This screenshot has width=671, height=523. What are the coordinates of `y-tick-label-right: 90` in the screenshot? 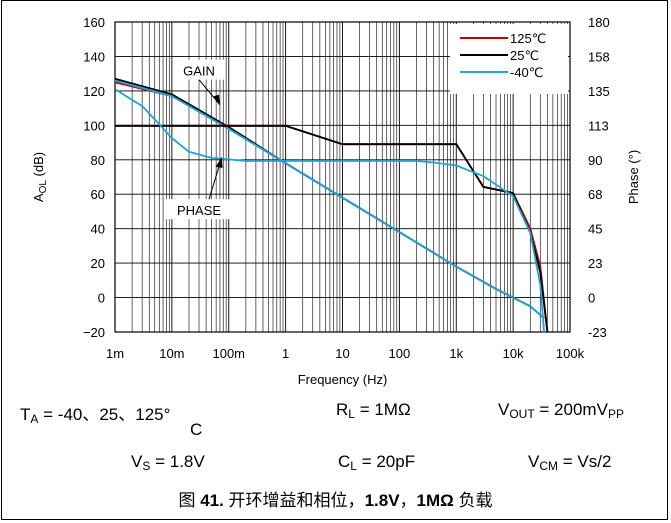 It's located at (595, 160).